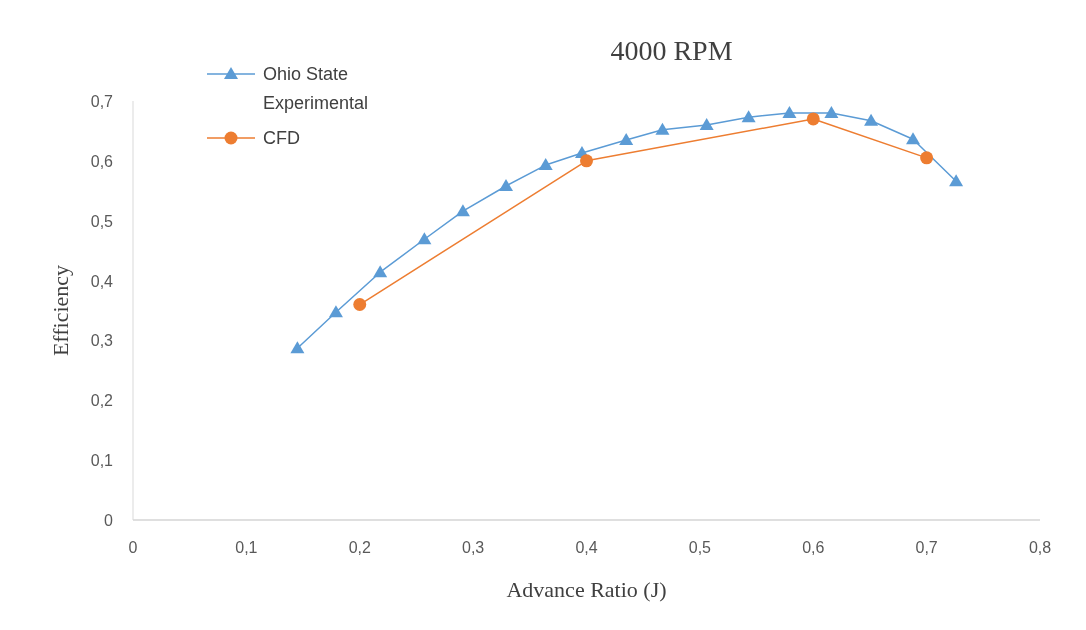  What do you see at coordinates (102, 281) in the screenshot?
I see `y-tick-label: 0,4` at bounding box center [102, 281].